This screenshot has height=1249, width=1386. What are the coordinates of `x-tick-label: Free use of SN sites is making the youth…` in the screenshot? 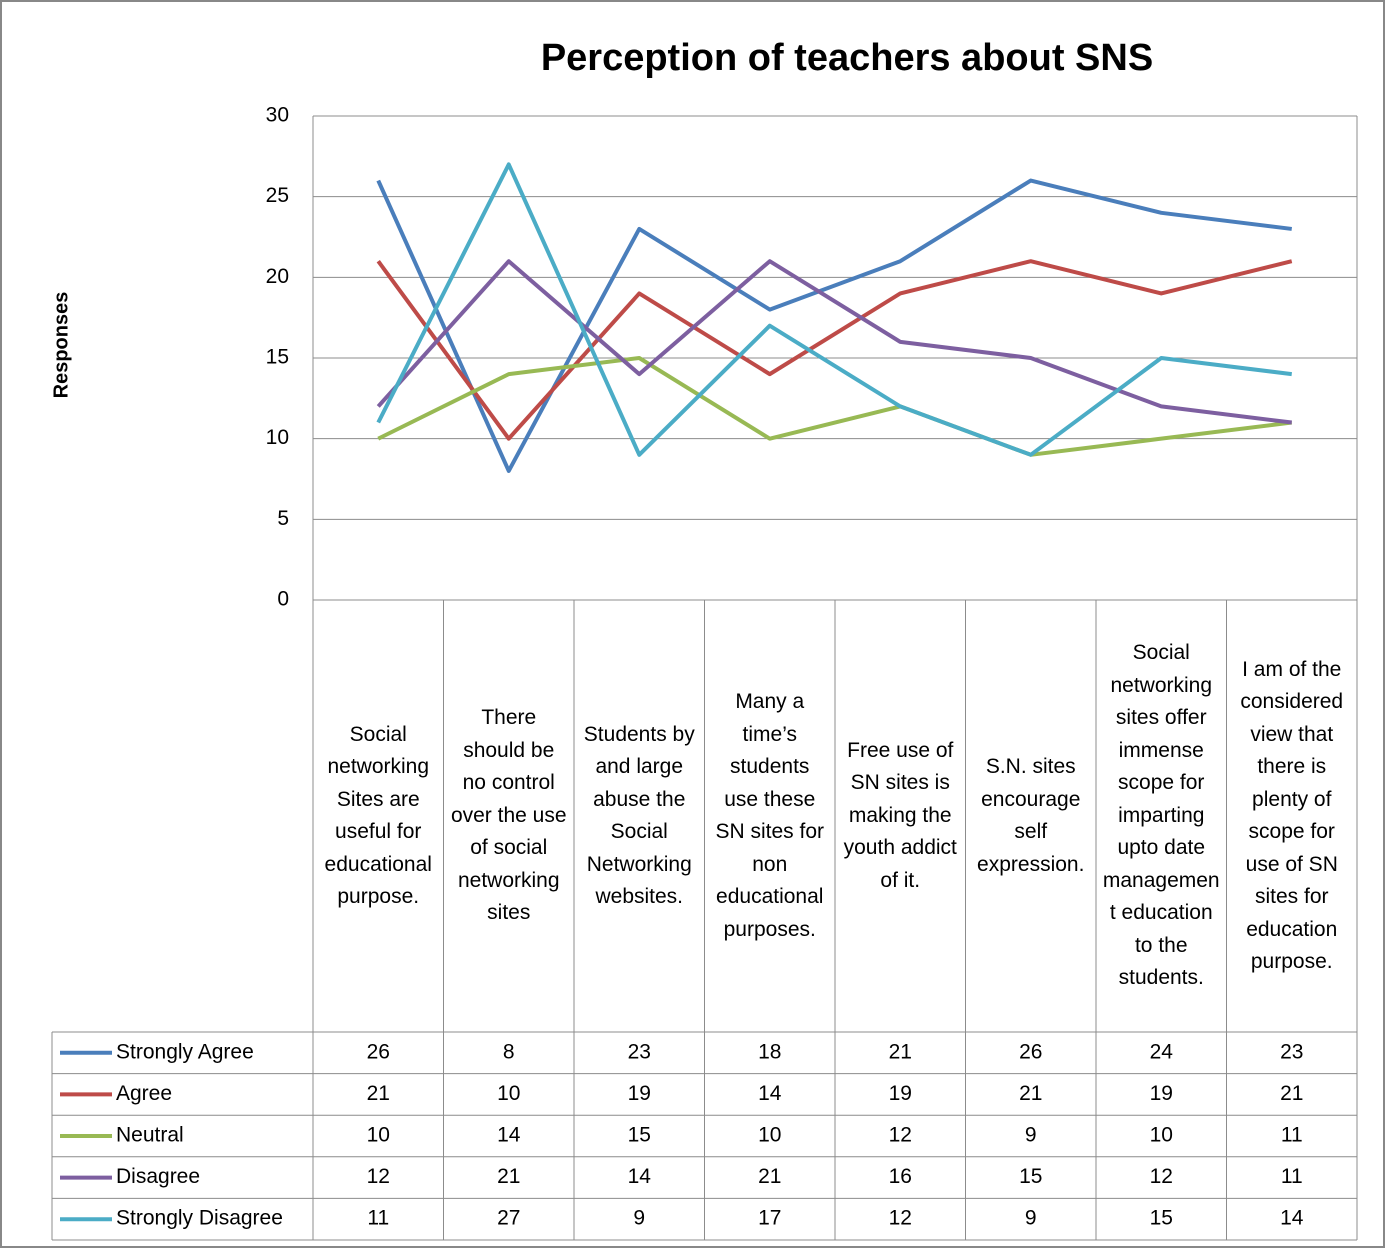 It's located at (900, 815).